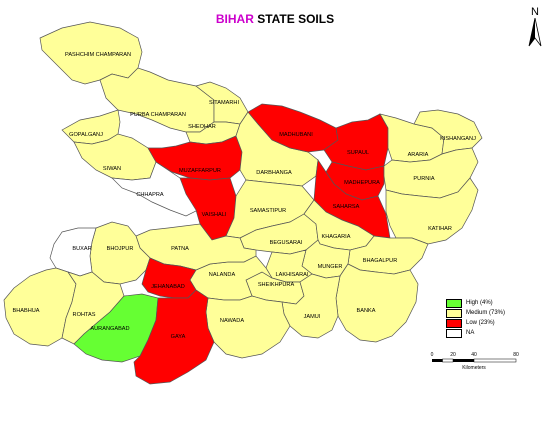  Describe the element at coordinates (202, 127) in the screenshot. I see `district-label-sheohar: SHEOHAR` at that location.